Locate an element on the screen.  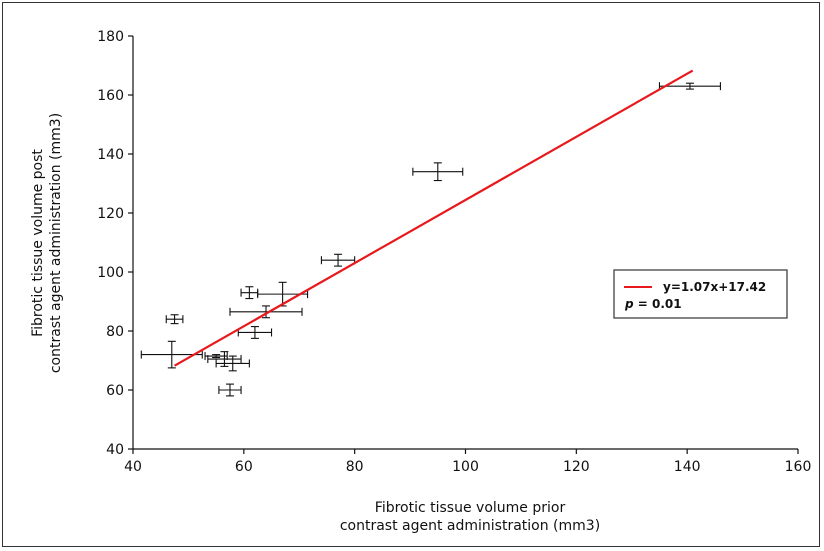
x-tick-label: 140 is located at coordinates (687, 467).